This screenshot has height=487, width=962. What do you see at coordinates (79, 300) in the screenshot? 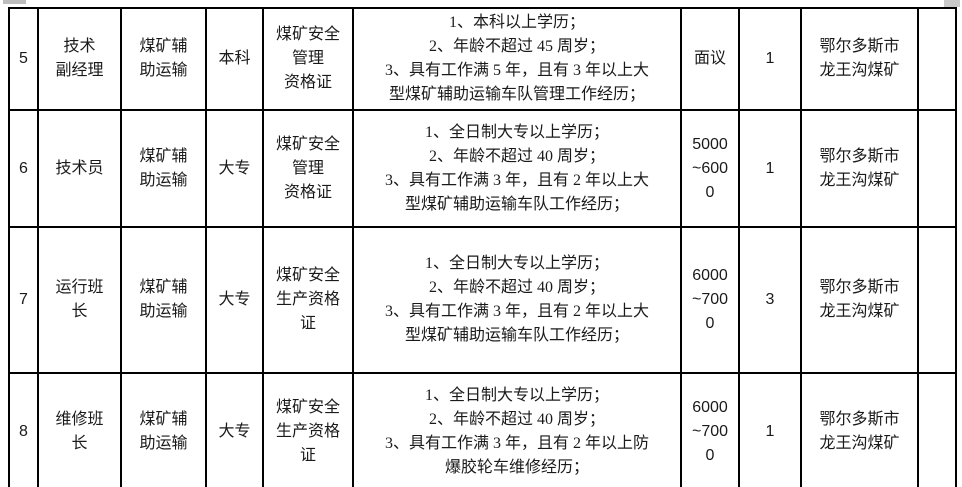
I see `cell-position: 运行班 长` at bounding box center [79, 300].